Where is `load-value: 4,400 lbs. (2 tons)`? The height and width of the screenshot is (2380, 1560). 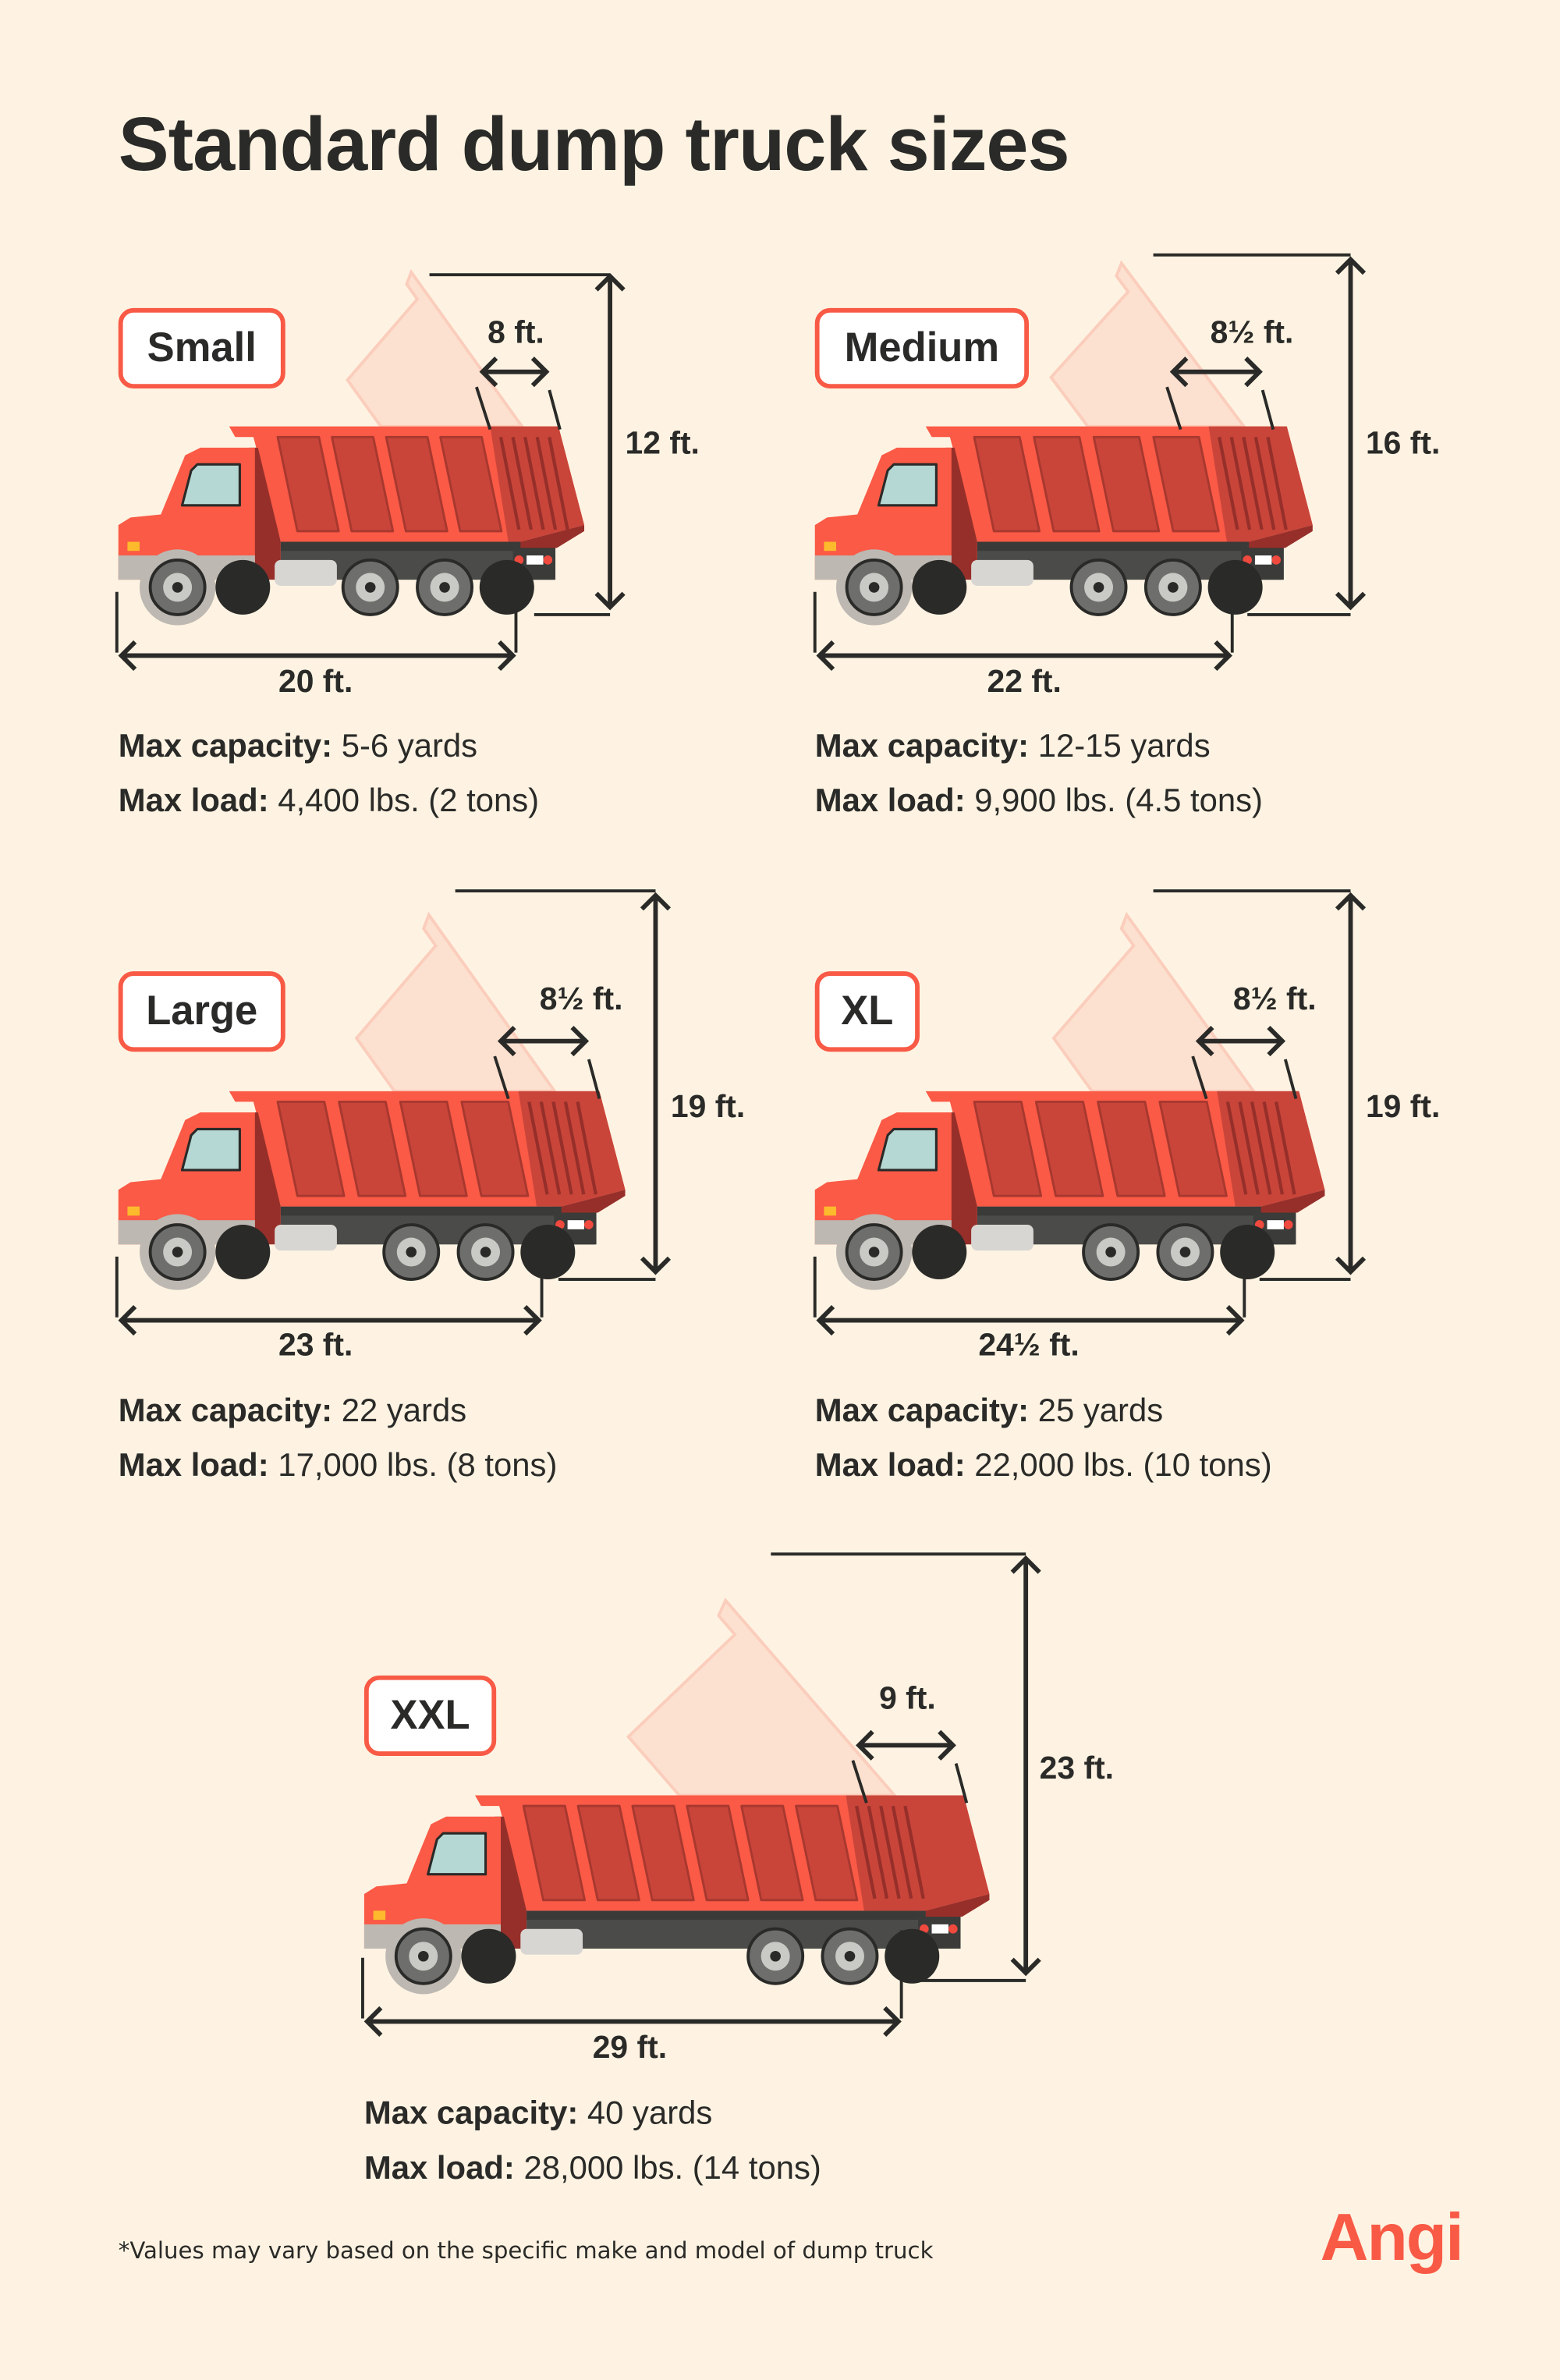
load-value: 4,400 lbs. (2 tons) is located at coordinates (409, 801).